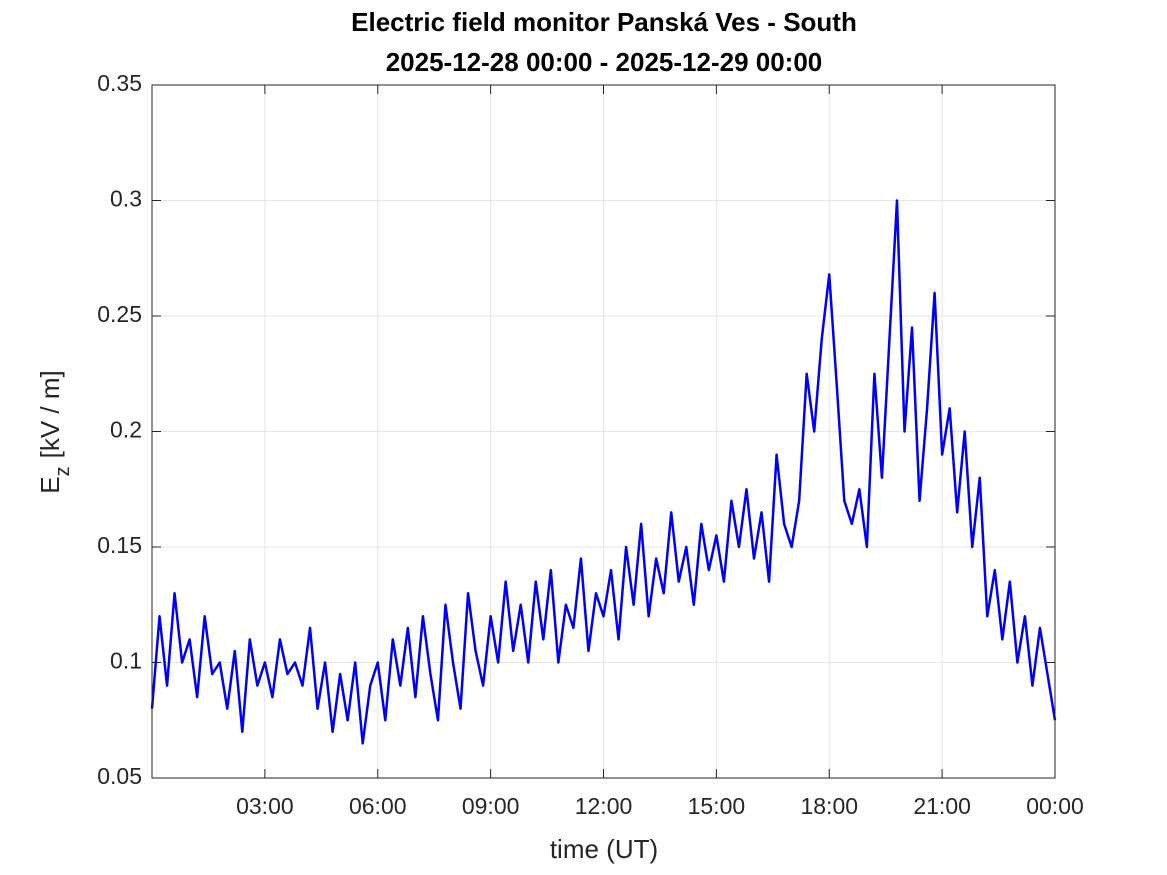  What do you see at coordinates (604, 806) in the screenshot?
I see `x-tick-label: 12:00` at bounding box center [604, 806].